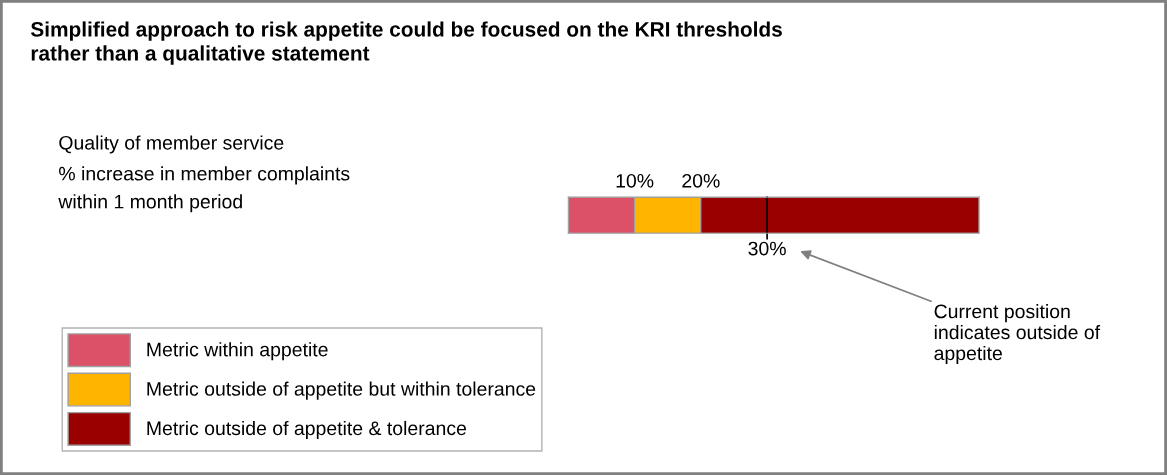  I want to click on x-tick-label: 20%, so click(701, 180).